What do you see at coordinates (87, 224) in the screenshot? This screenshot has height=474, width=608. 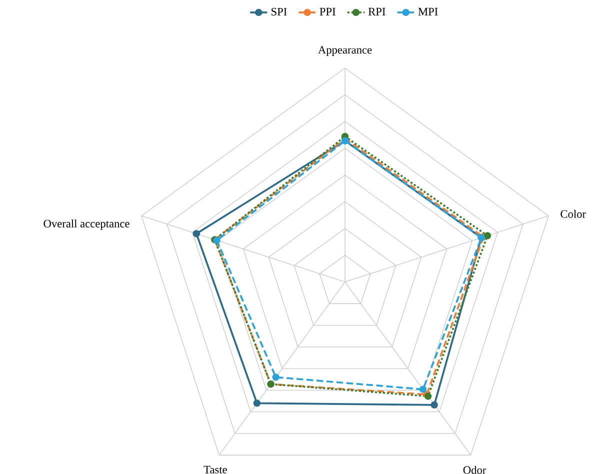 I see `spoke-label: Overall acceptance` at bounding box center [87, 224].